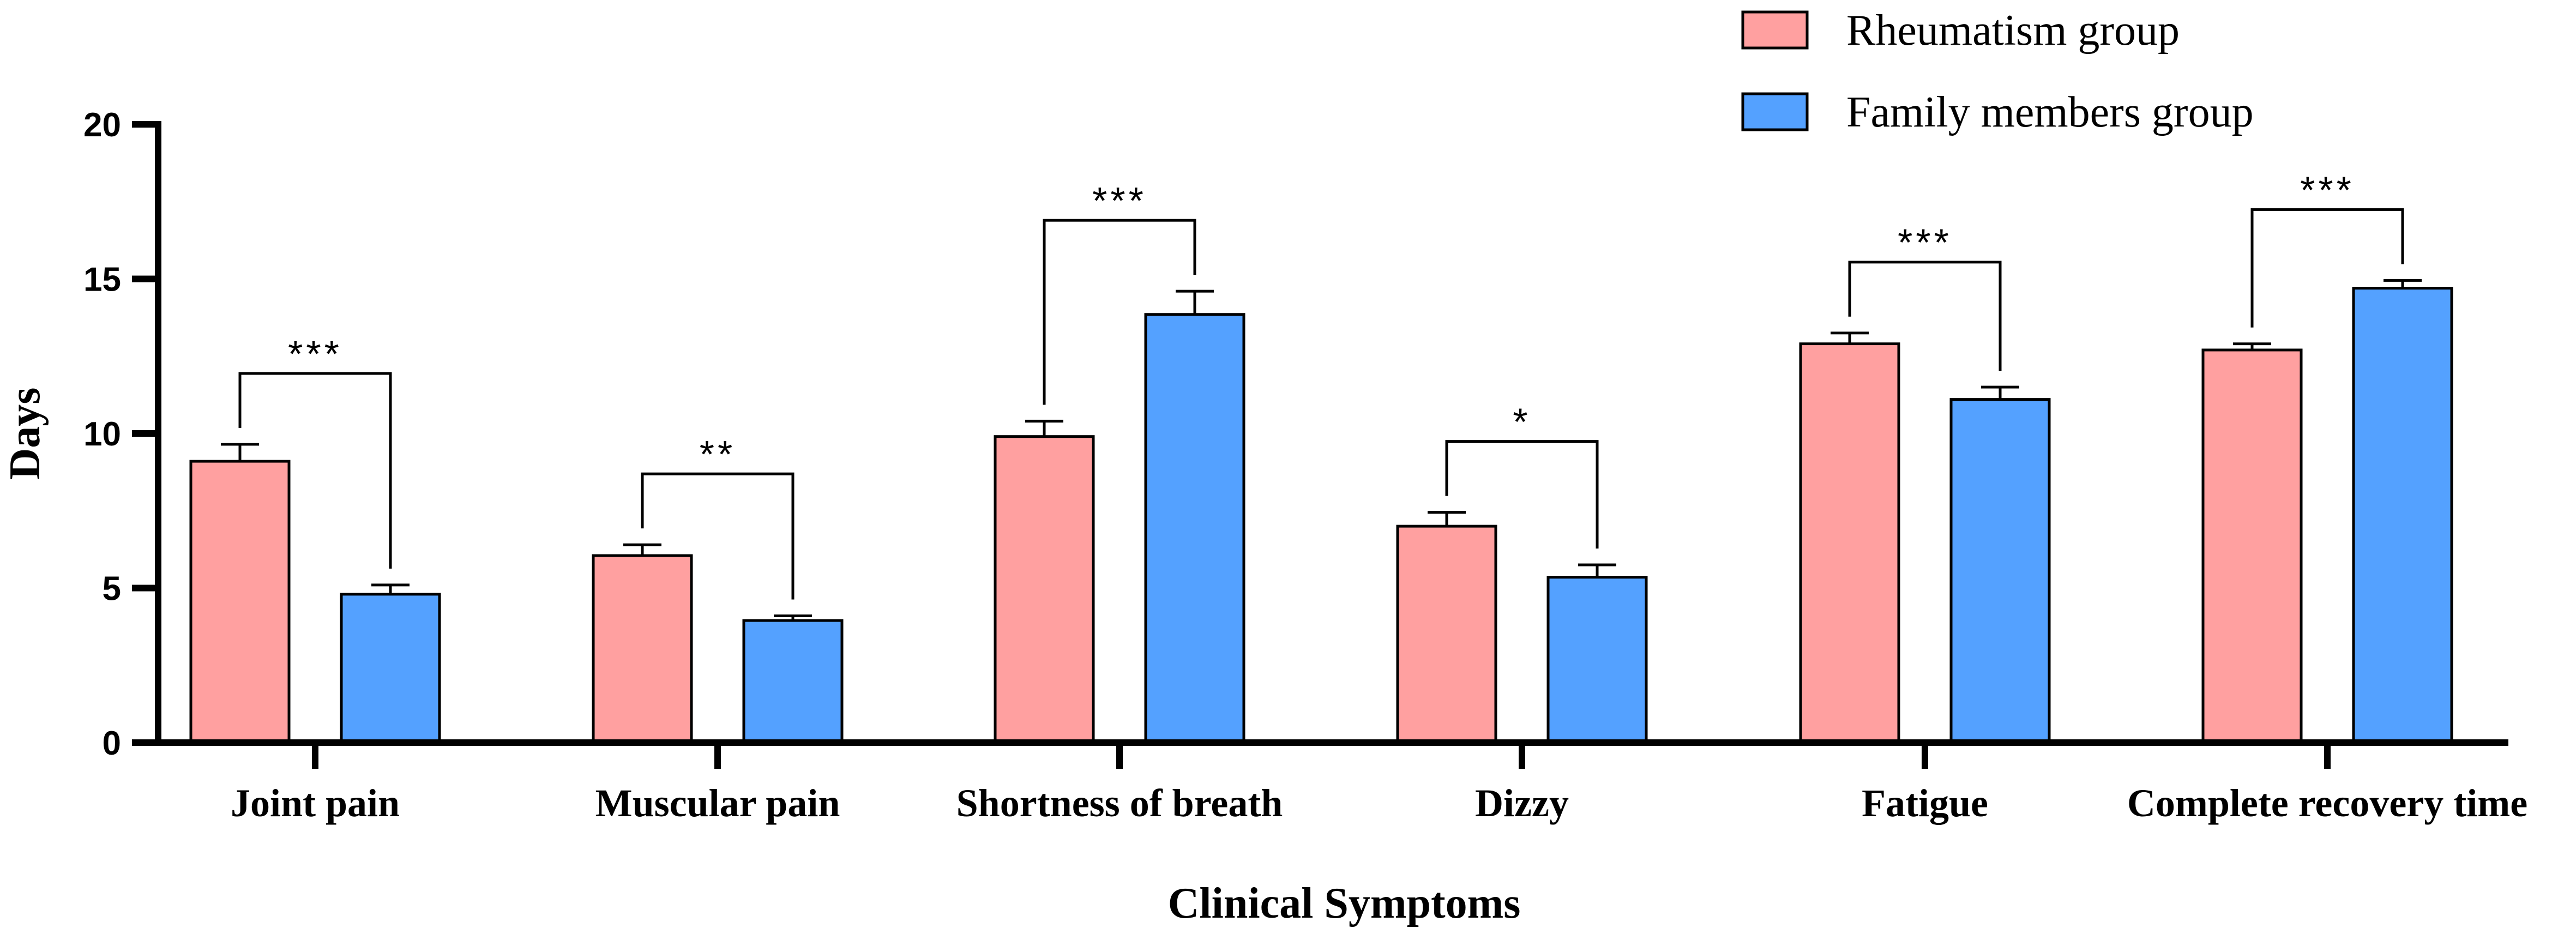 Image resolution: width=2576 pixels, height=940 pixels. What do you see at coordinates (2050, 112) in the screenshot?
I see `legend-label-1: Family members group` at bounding box center [2050, 112].